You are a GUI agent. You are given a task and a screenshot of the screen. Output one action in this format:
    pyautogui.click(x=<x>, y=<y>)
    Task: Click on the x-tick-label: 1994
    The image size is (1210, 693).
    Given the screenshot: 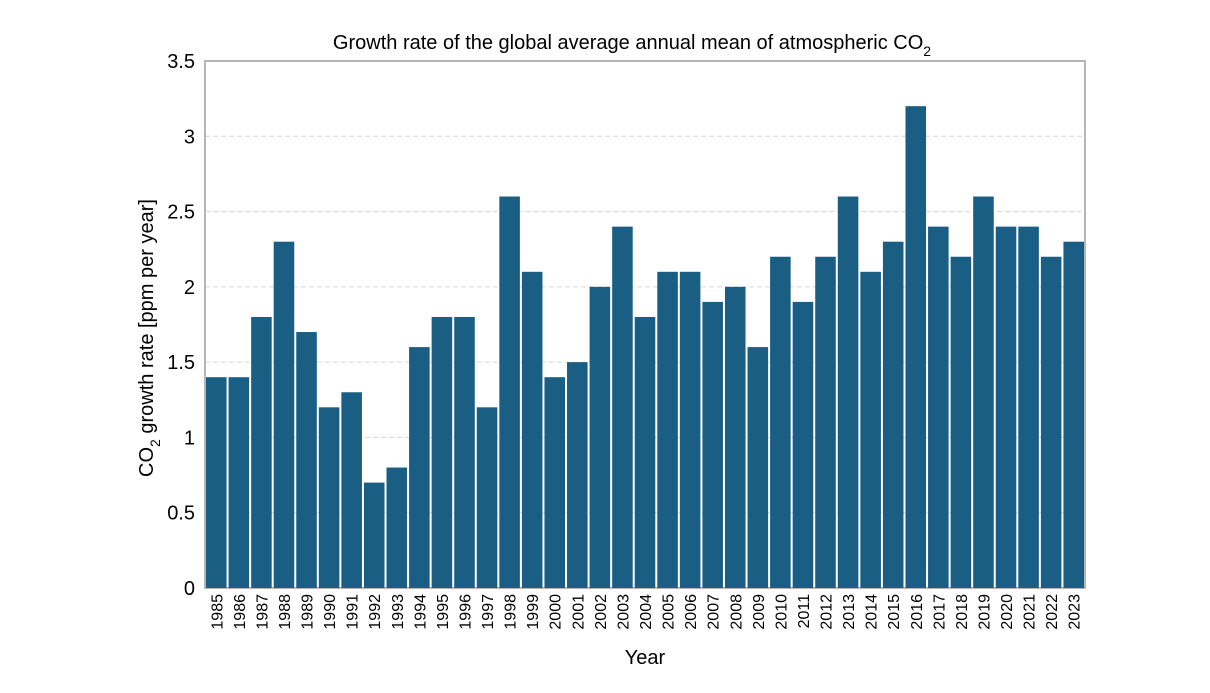 What is the action you would take?
    pyautogui.click(x=420, y=612)
    